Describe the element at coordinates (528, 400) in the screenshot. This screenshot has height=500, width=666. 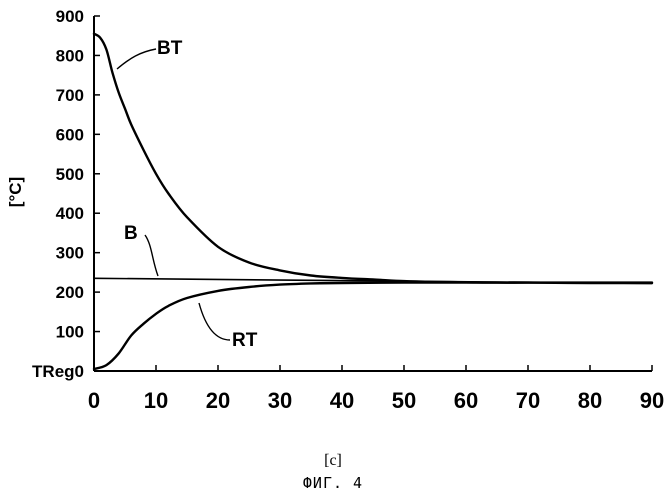
I see `x-tick-label: 70` at that location.